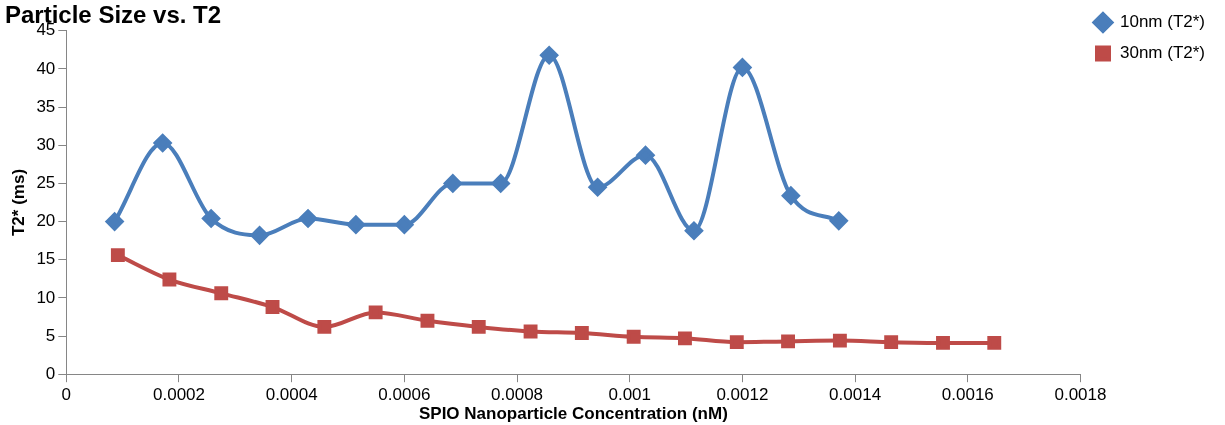 The width and height of the screenshot is (1225, 425). Describe the element at coordinates (46, 68) in the screenshot. I see `y-tick-label: 40` at that location.